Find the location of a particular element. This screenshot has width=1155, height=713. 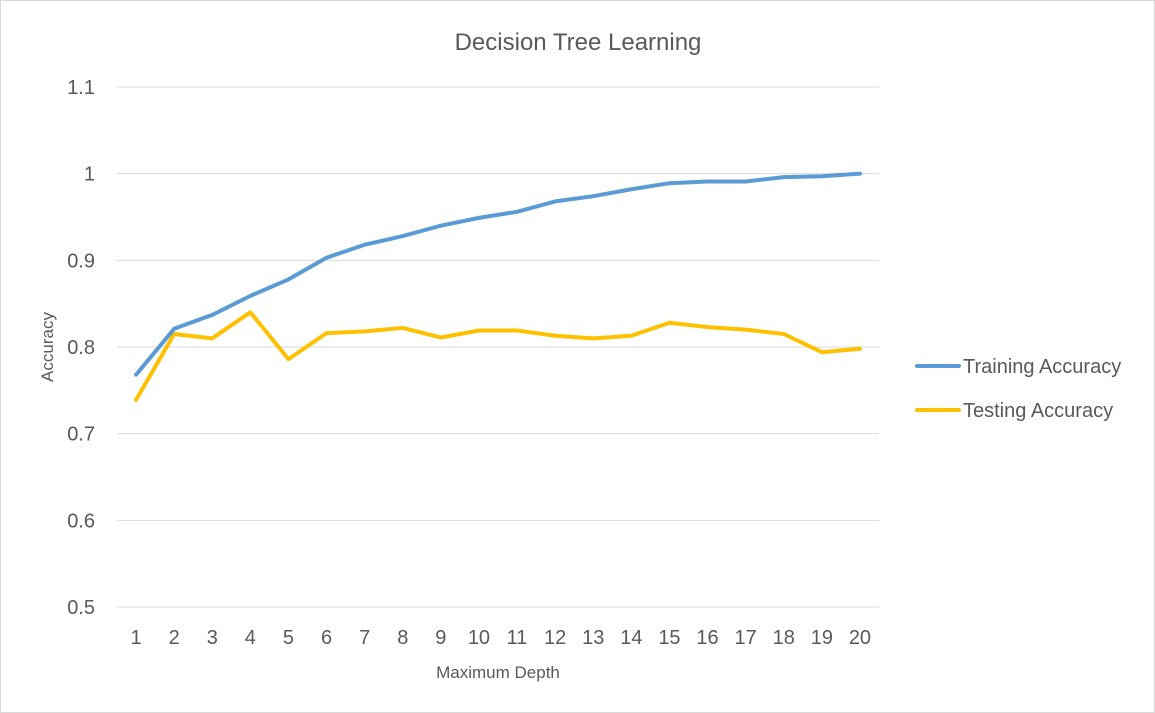

x-axis-label: Maximum Depth is located at coordinates (498, 672).